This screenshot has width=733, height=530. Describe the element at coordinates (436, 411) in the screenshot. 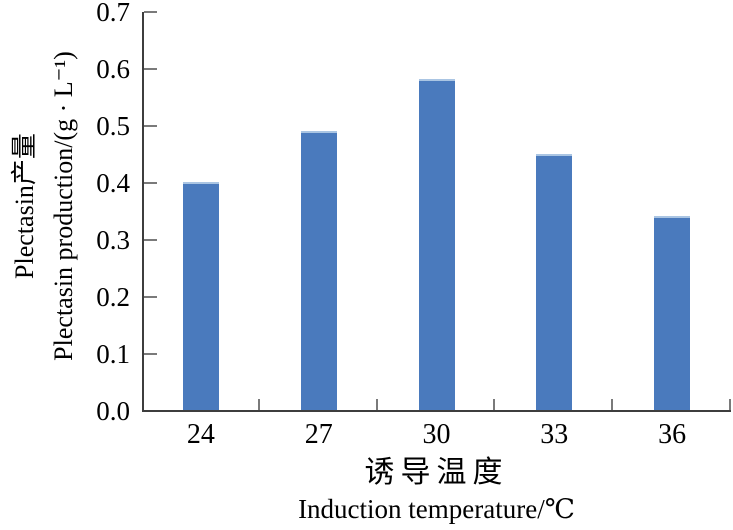

I see `x-axis-line` at that location.